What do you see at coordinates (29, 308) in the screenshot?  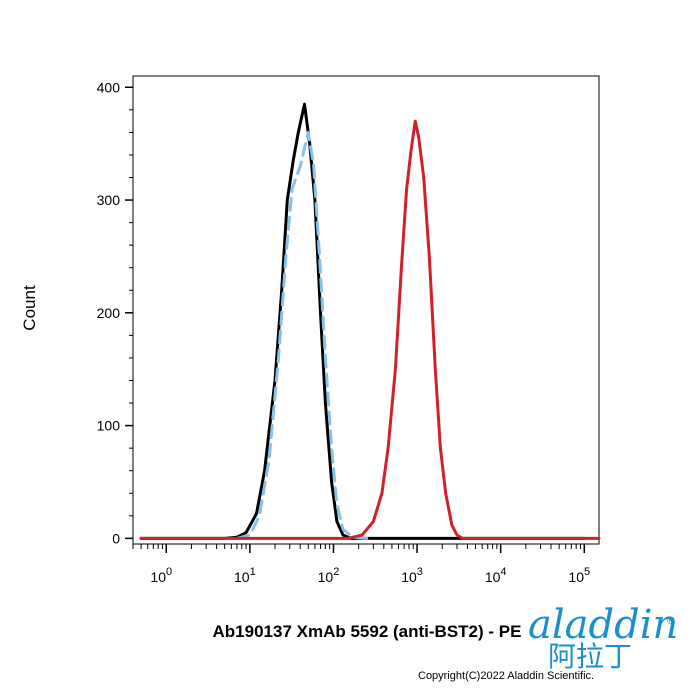 I see `y-axis-title: Count` at bounding box center [29, 308].